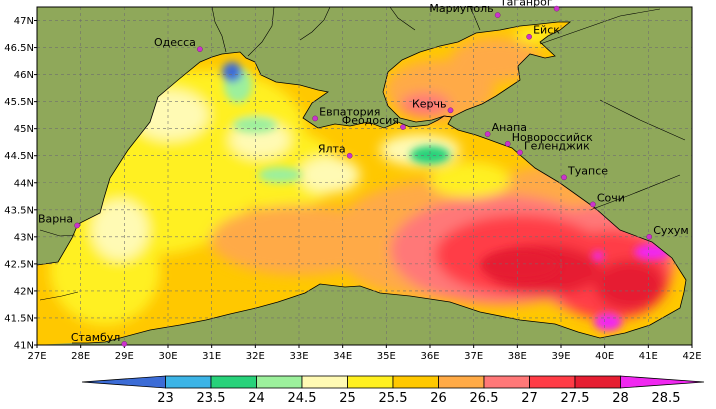 This screenshot has width=716, height=409. Describe the element at coordinates (611, 197) in the screenshot. I see `city-label: Сочи` at that location.